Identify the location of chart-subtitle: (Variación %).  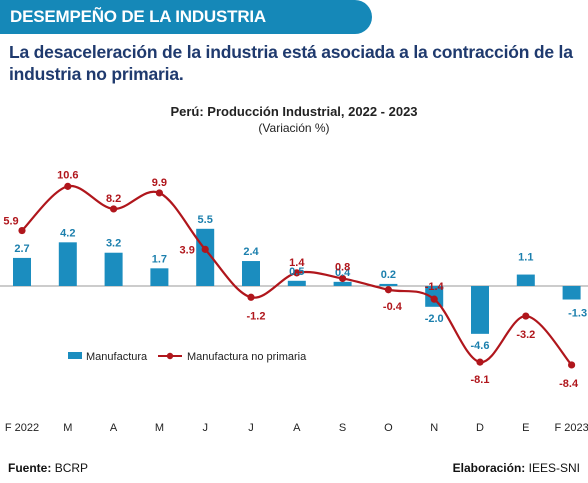
(294, 128).